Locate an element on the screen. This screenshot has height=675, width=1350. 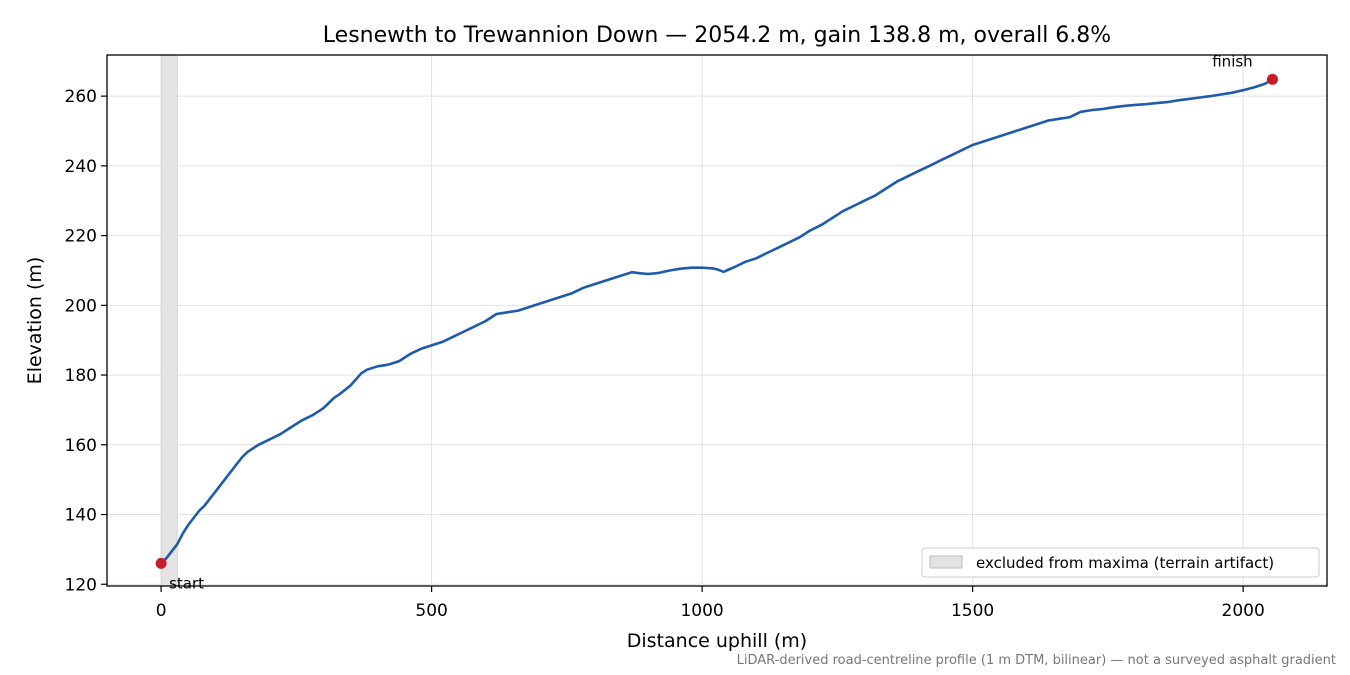
x-tick-label: 2000 is located at coordinates (1243, 611).